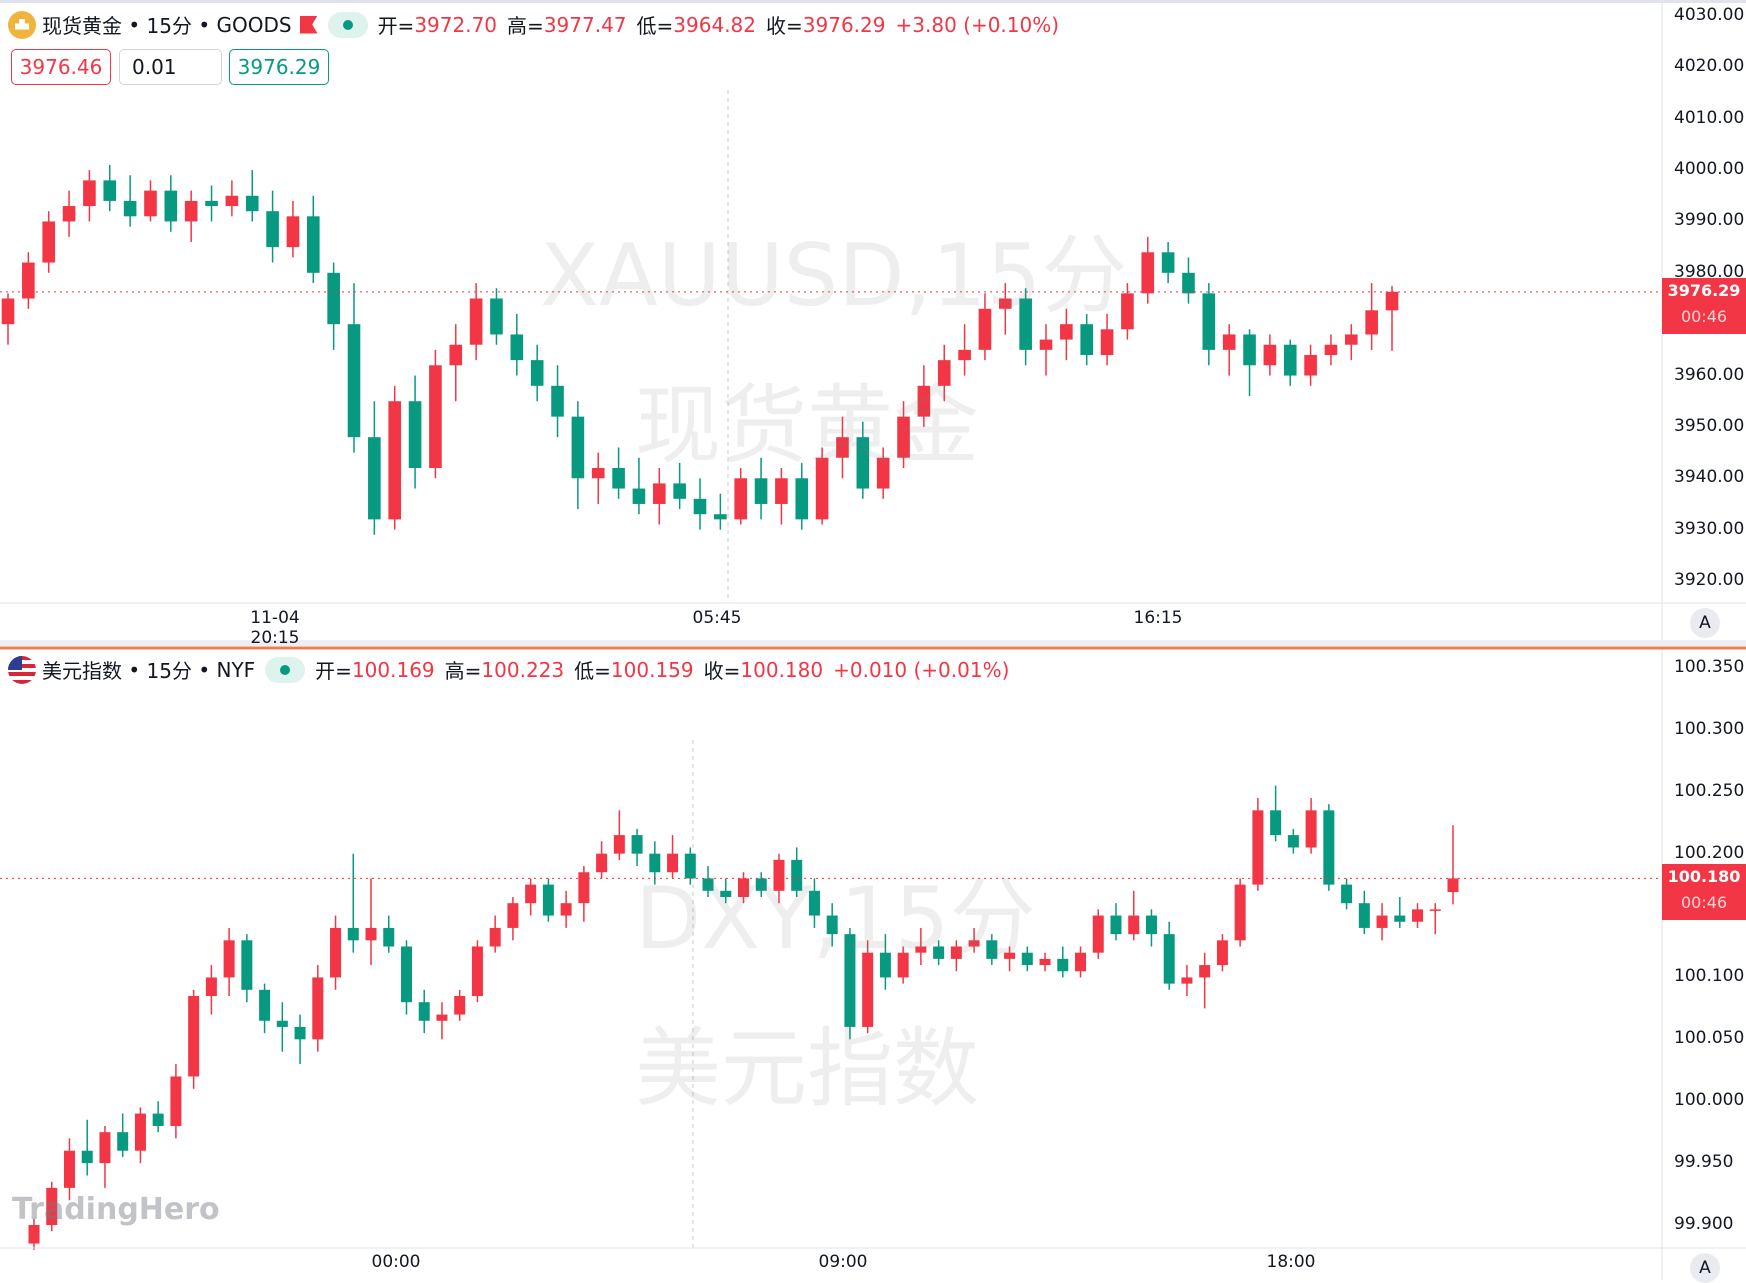  I want to click on flag-icon, so click(308, 24).